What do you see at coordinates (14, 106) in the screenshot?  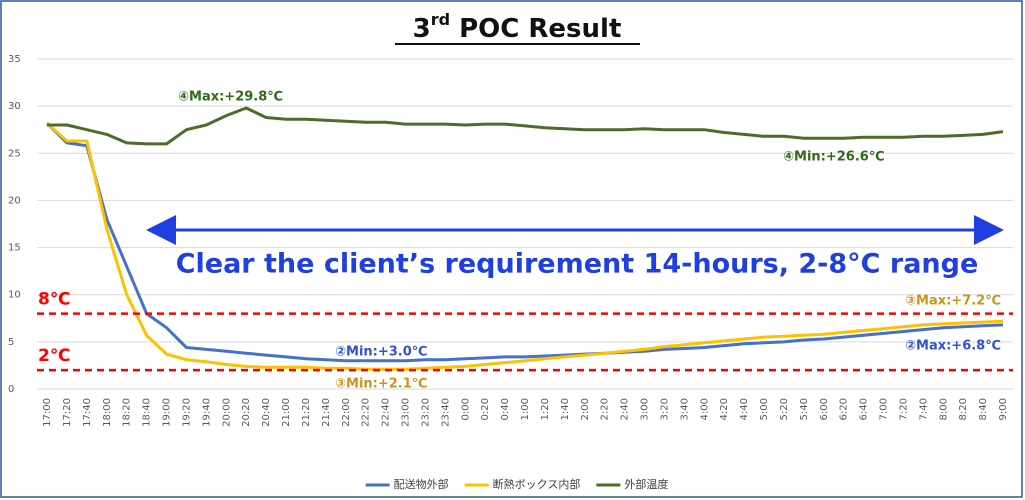 I see `y-tick-label: 30` at bounding box center [14, 106].